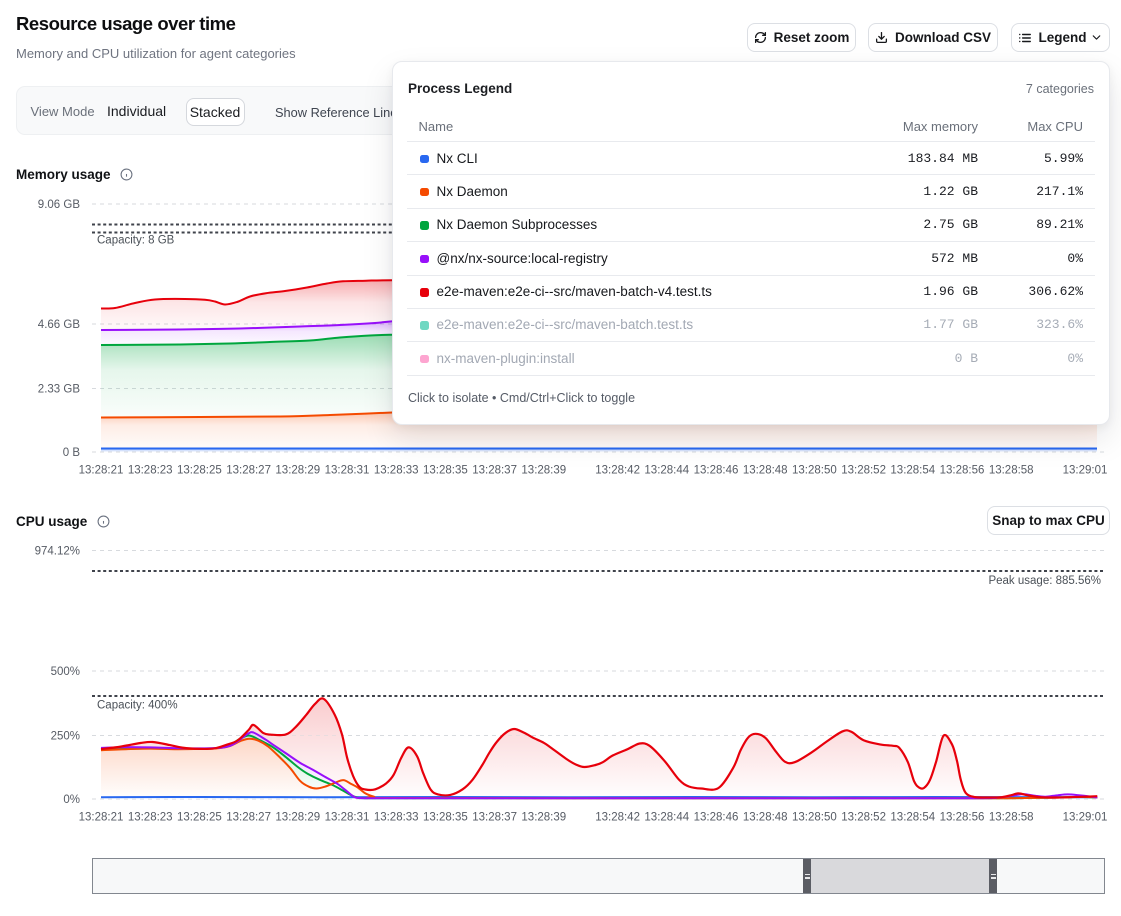  I want to click on svg-text: Peak usage: 885.56%, so click(1044, 581).